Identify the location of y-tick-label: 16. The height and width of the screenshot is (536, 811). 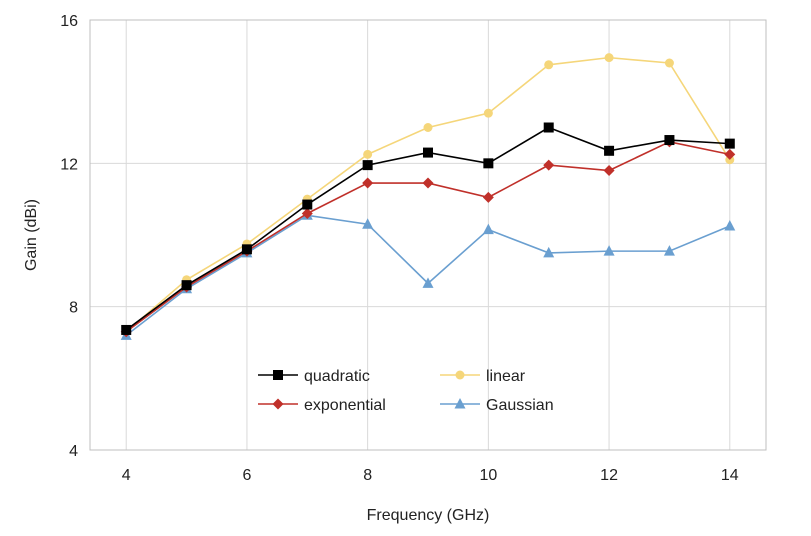
(69, 21).